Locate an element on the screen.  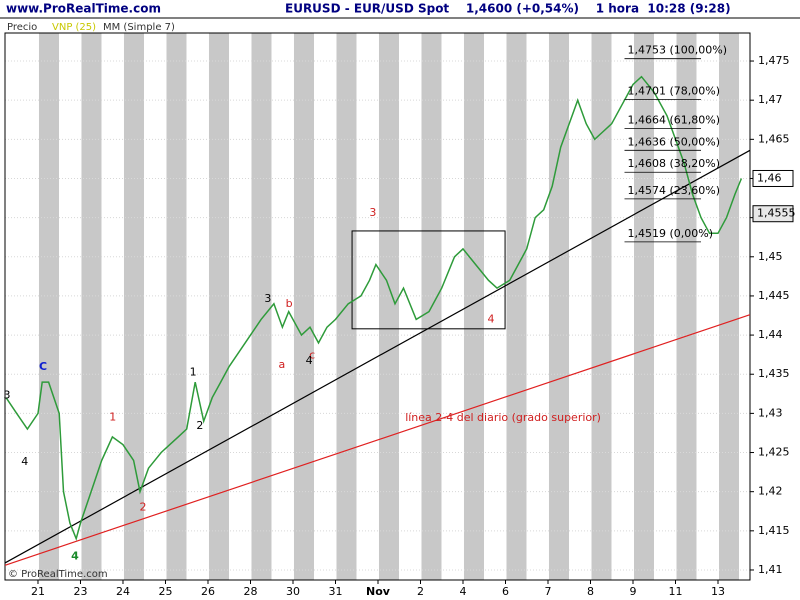
y-tick-label: 1,465 is located at coordinates (774, 138).